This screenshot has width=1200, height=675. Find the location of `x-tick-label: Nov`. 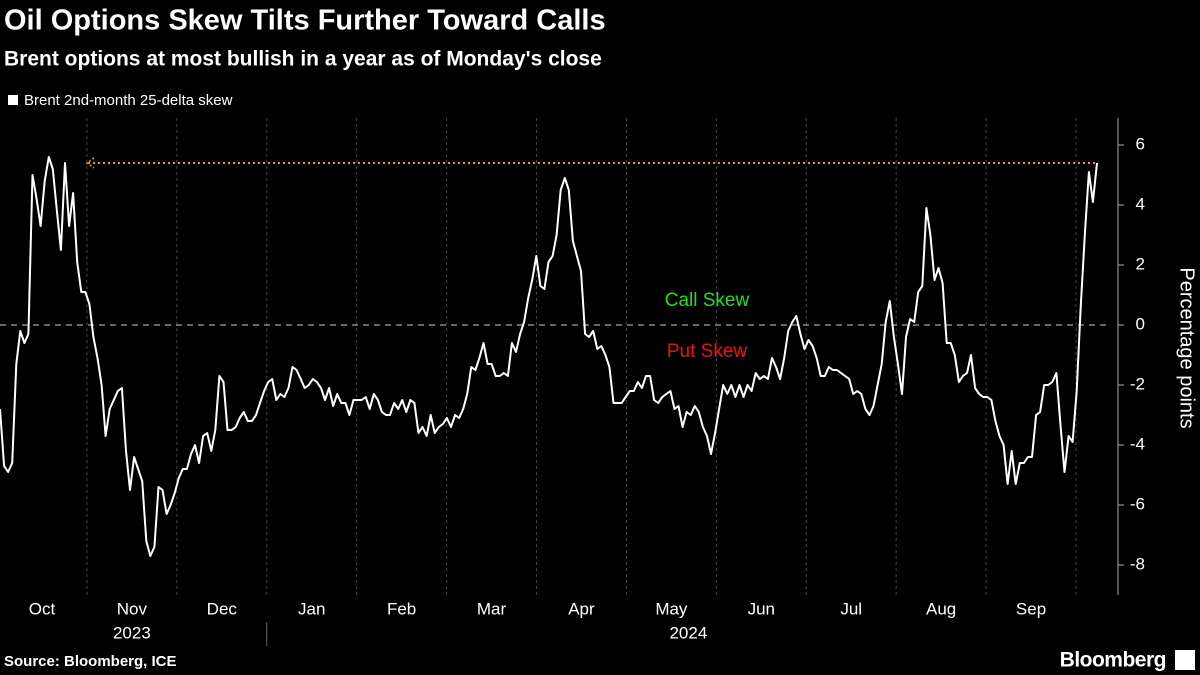

x-tick-label: Nov is located at coordinates (132, 608).